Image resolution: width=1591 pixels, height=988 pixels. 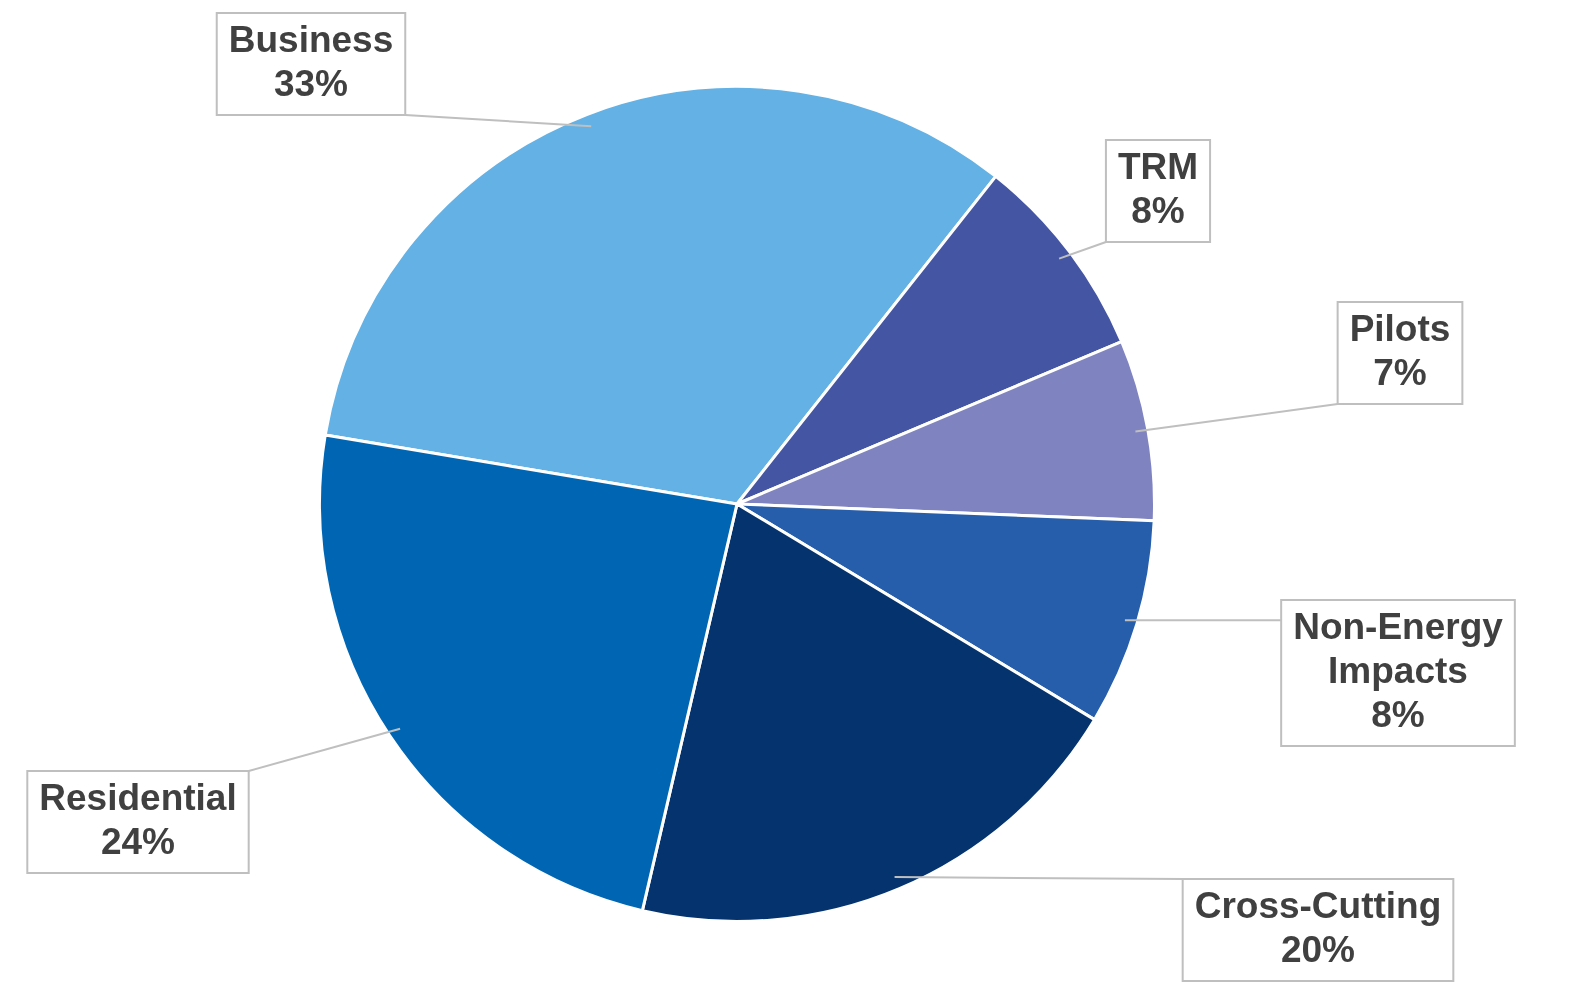 What do you see at coordinates (1398, 649) in the screenshot?
I see `slice-label: Non-Energy Impacts` at bounding box center [1398, 649].